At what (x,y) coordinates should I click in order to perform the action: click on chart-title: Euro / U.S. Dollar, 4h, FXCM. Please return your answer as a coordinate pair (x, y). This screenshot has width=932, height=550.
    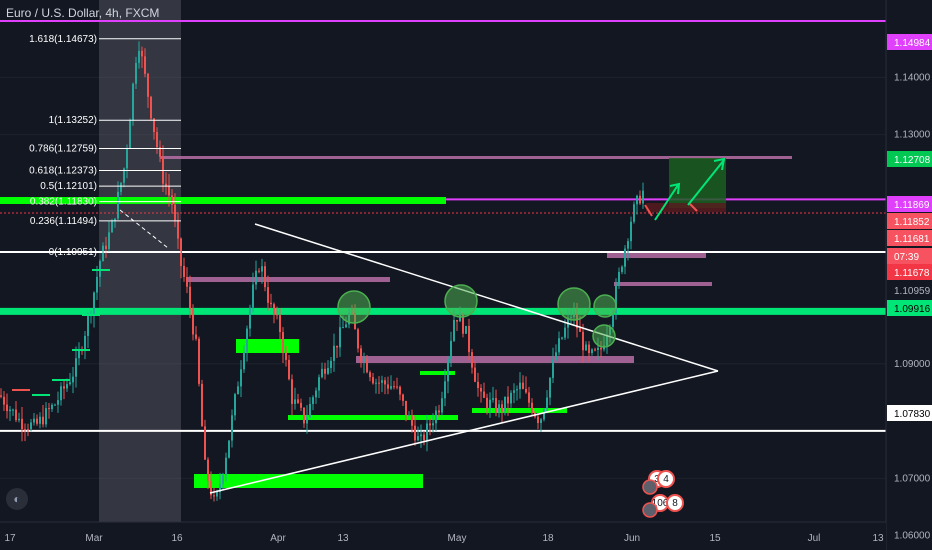
    Looking at the image, I should click on (83, 13).